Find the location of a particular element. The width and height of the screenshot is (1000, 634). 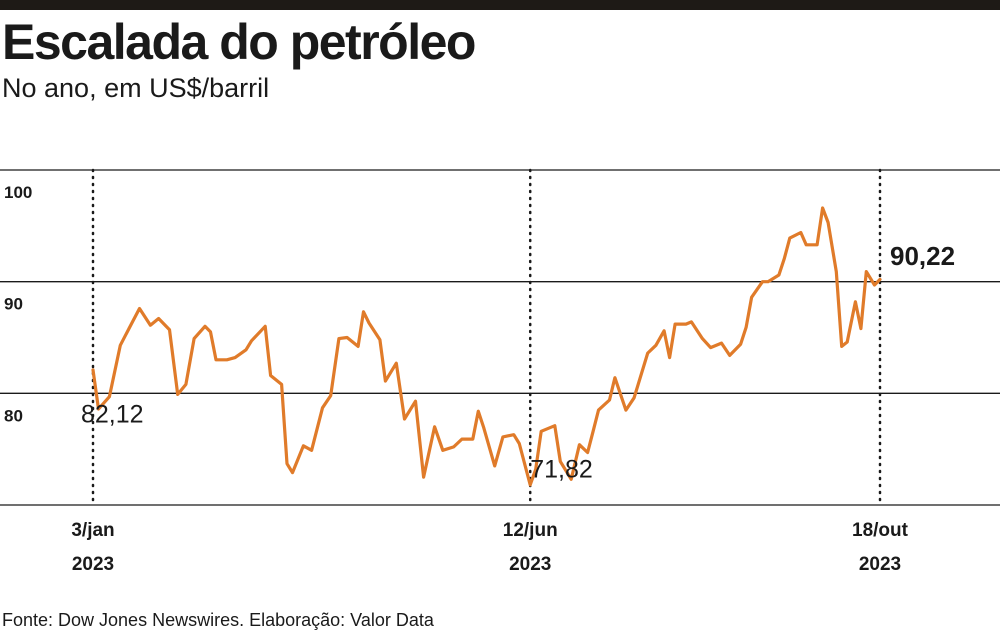

x-tick-year-12-jun: 2023 is located at coordinates (530, 564).